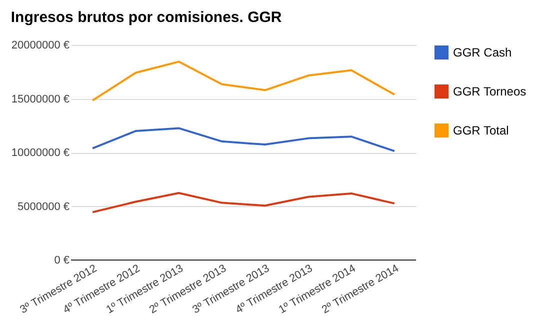 The width and height of the screenshot is (539, 334). What do you see at coordinates (40, 99) in the screenshot?
I see `y-tick-label: 15000000 €` at bounding box center [40, 99].